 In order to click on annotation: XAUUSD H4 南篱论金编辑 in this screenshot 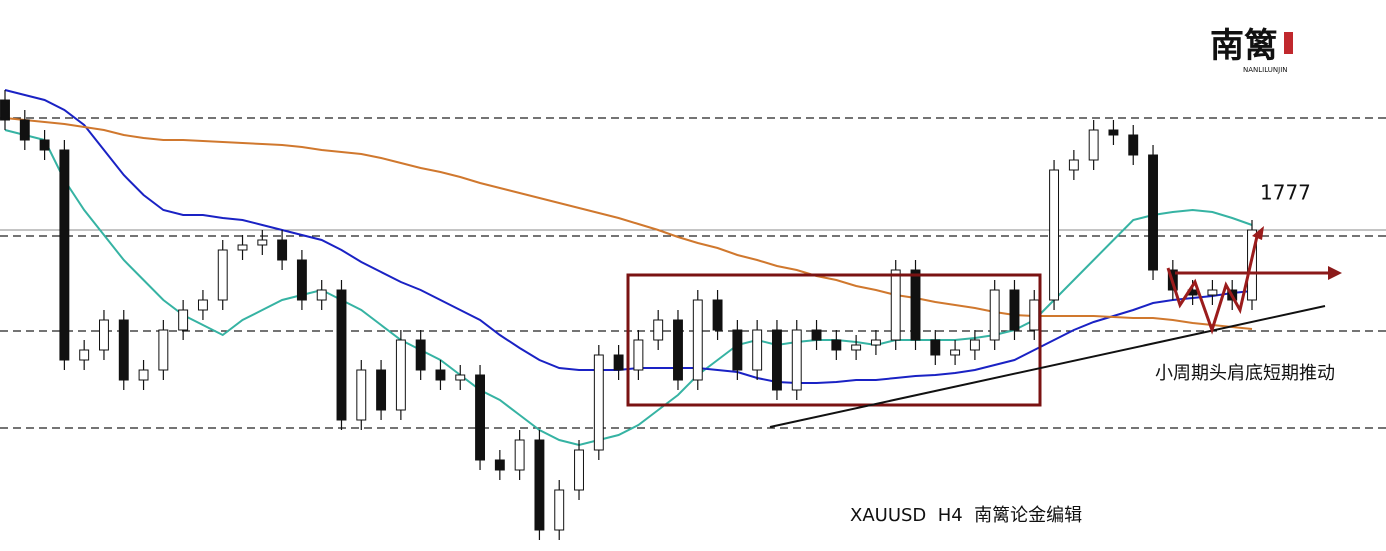, I will do `click(966, 515)`.